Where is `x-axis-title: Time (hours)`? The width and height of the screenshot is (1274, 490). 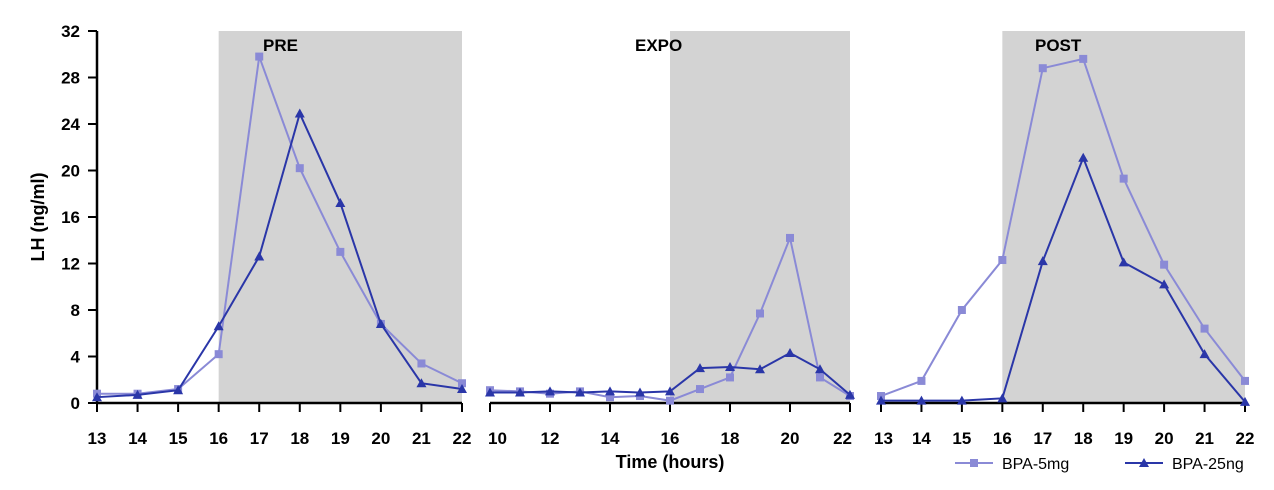 x-axis-title: Time (hours) is located at coordinates (670, 462).